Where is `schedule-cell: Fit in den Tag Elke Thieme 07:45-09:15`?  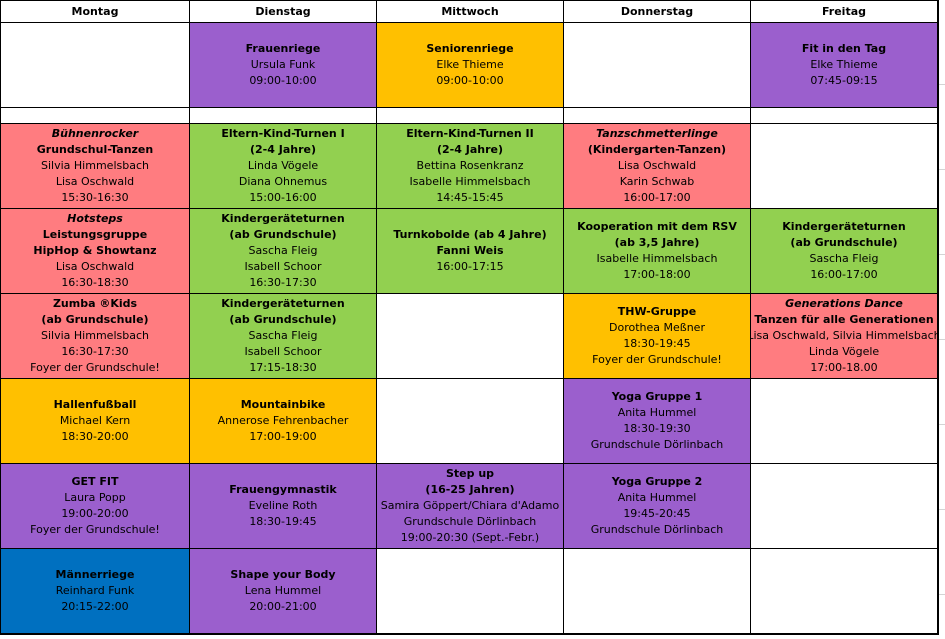
schedule-cell: Fit in den Tag Elke Thieme 07:45-09:15 is located at coordinates (843, 64).